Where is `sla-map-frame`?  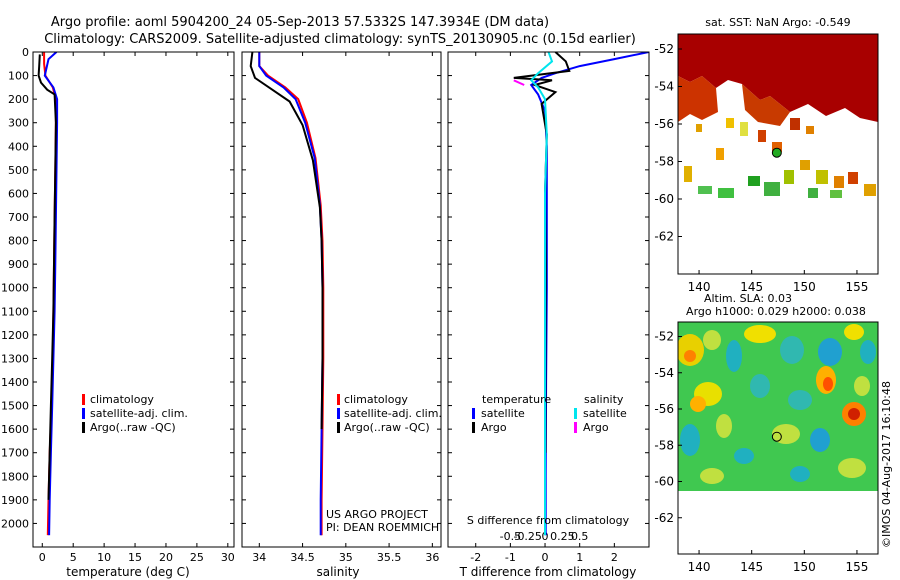
sla-map-frame is located at coordinates (778, 438).